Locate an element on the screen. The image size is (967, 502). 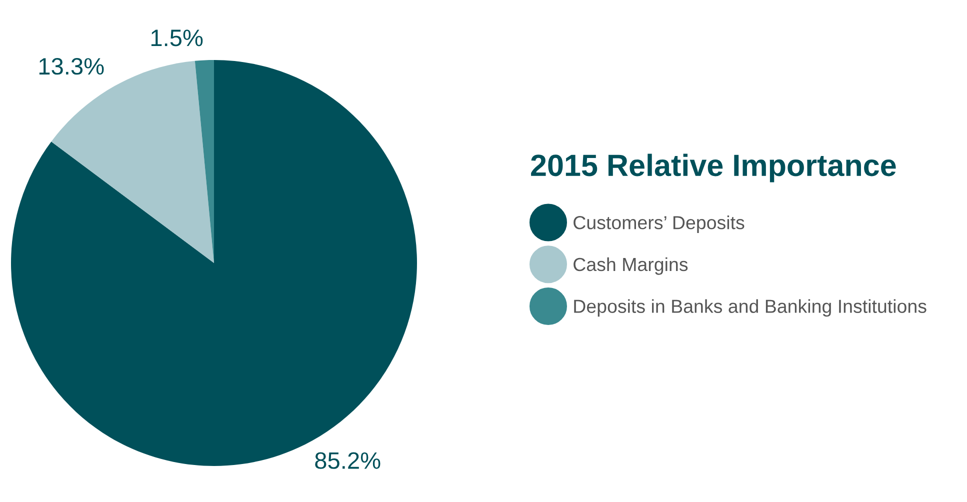
data-label: 1.5% is located at coordinates (177, 38).